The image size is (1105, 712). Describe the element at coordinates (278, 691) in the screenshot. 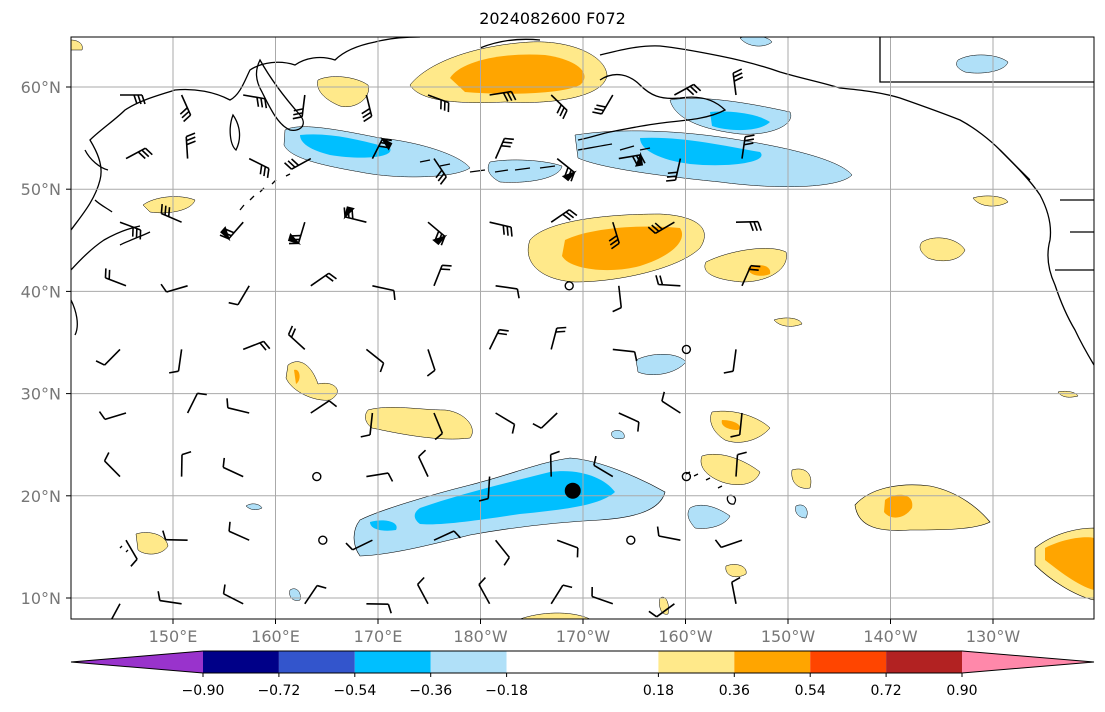

I see `colorbar-label: −0.72` at that location.